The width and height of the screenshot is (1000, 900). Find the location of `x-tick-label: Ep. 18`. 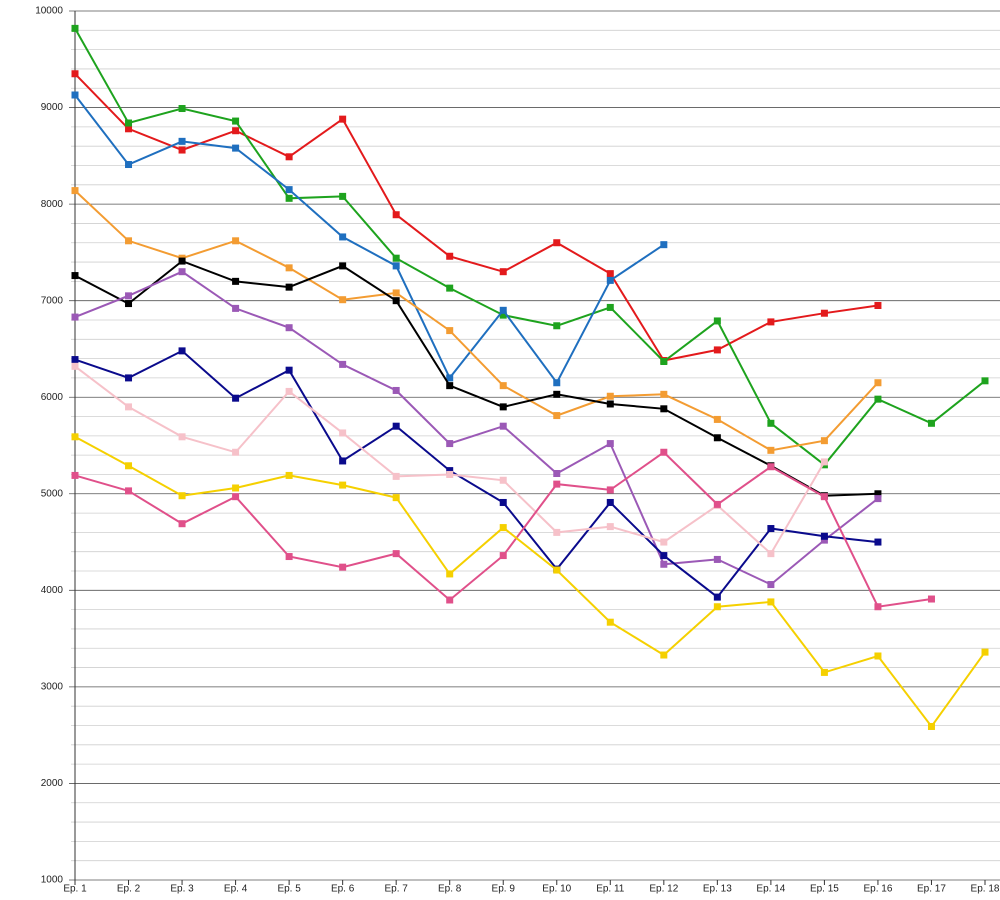

x-tick-label: Ep. 18 is located at coordinates (985, 889).